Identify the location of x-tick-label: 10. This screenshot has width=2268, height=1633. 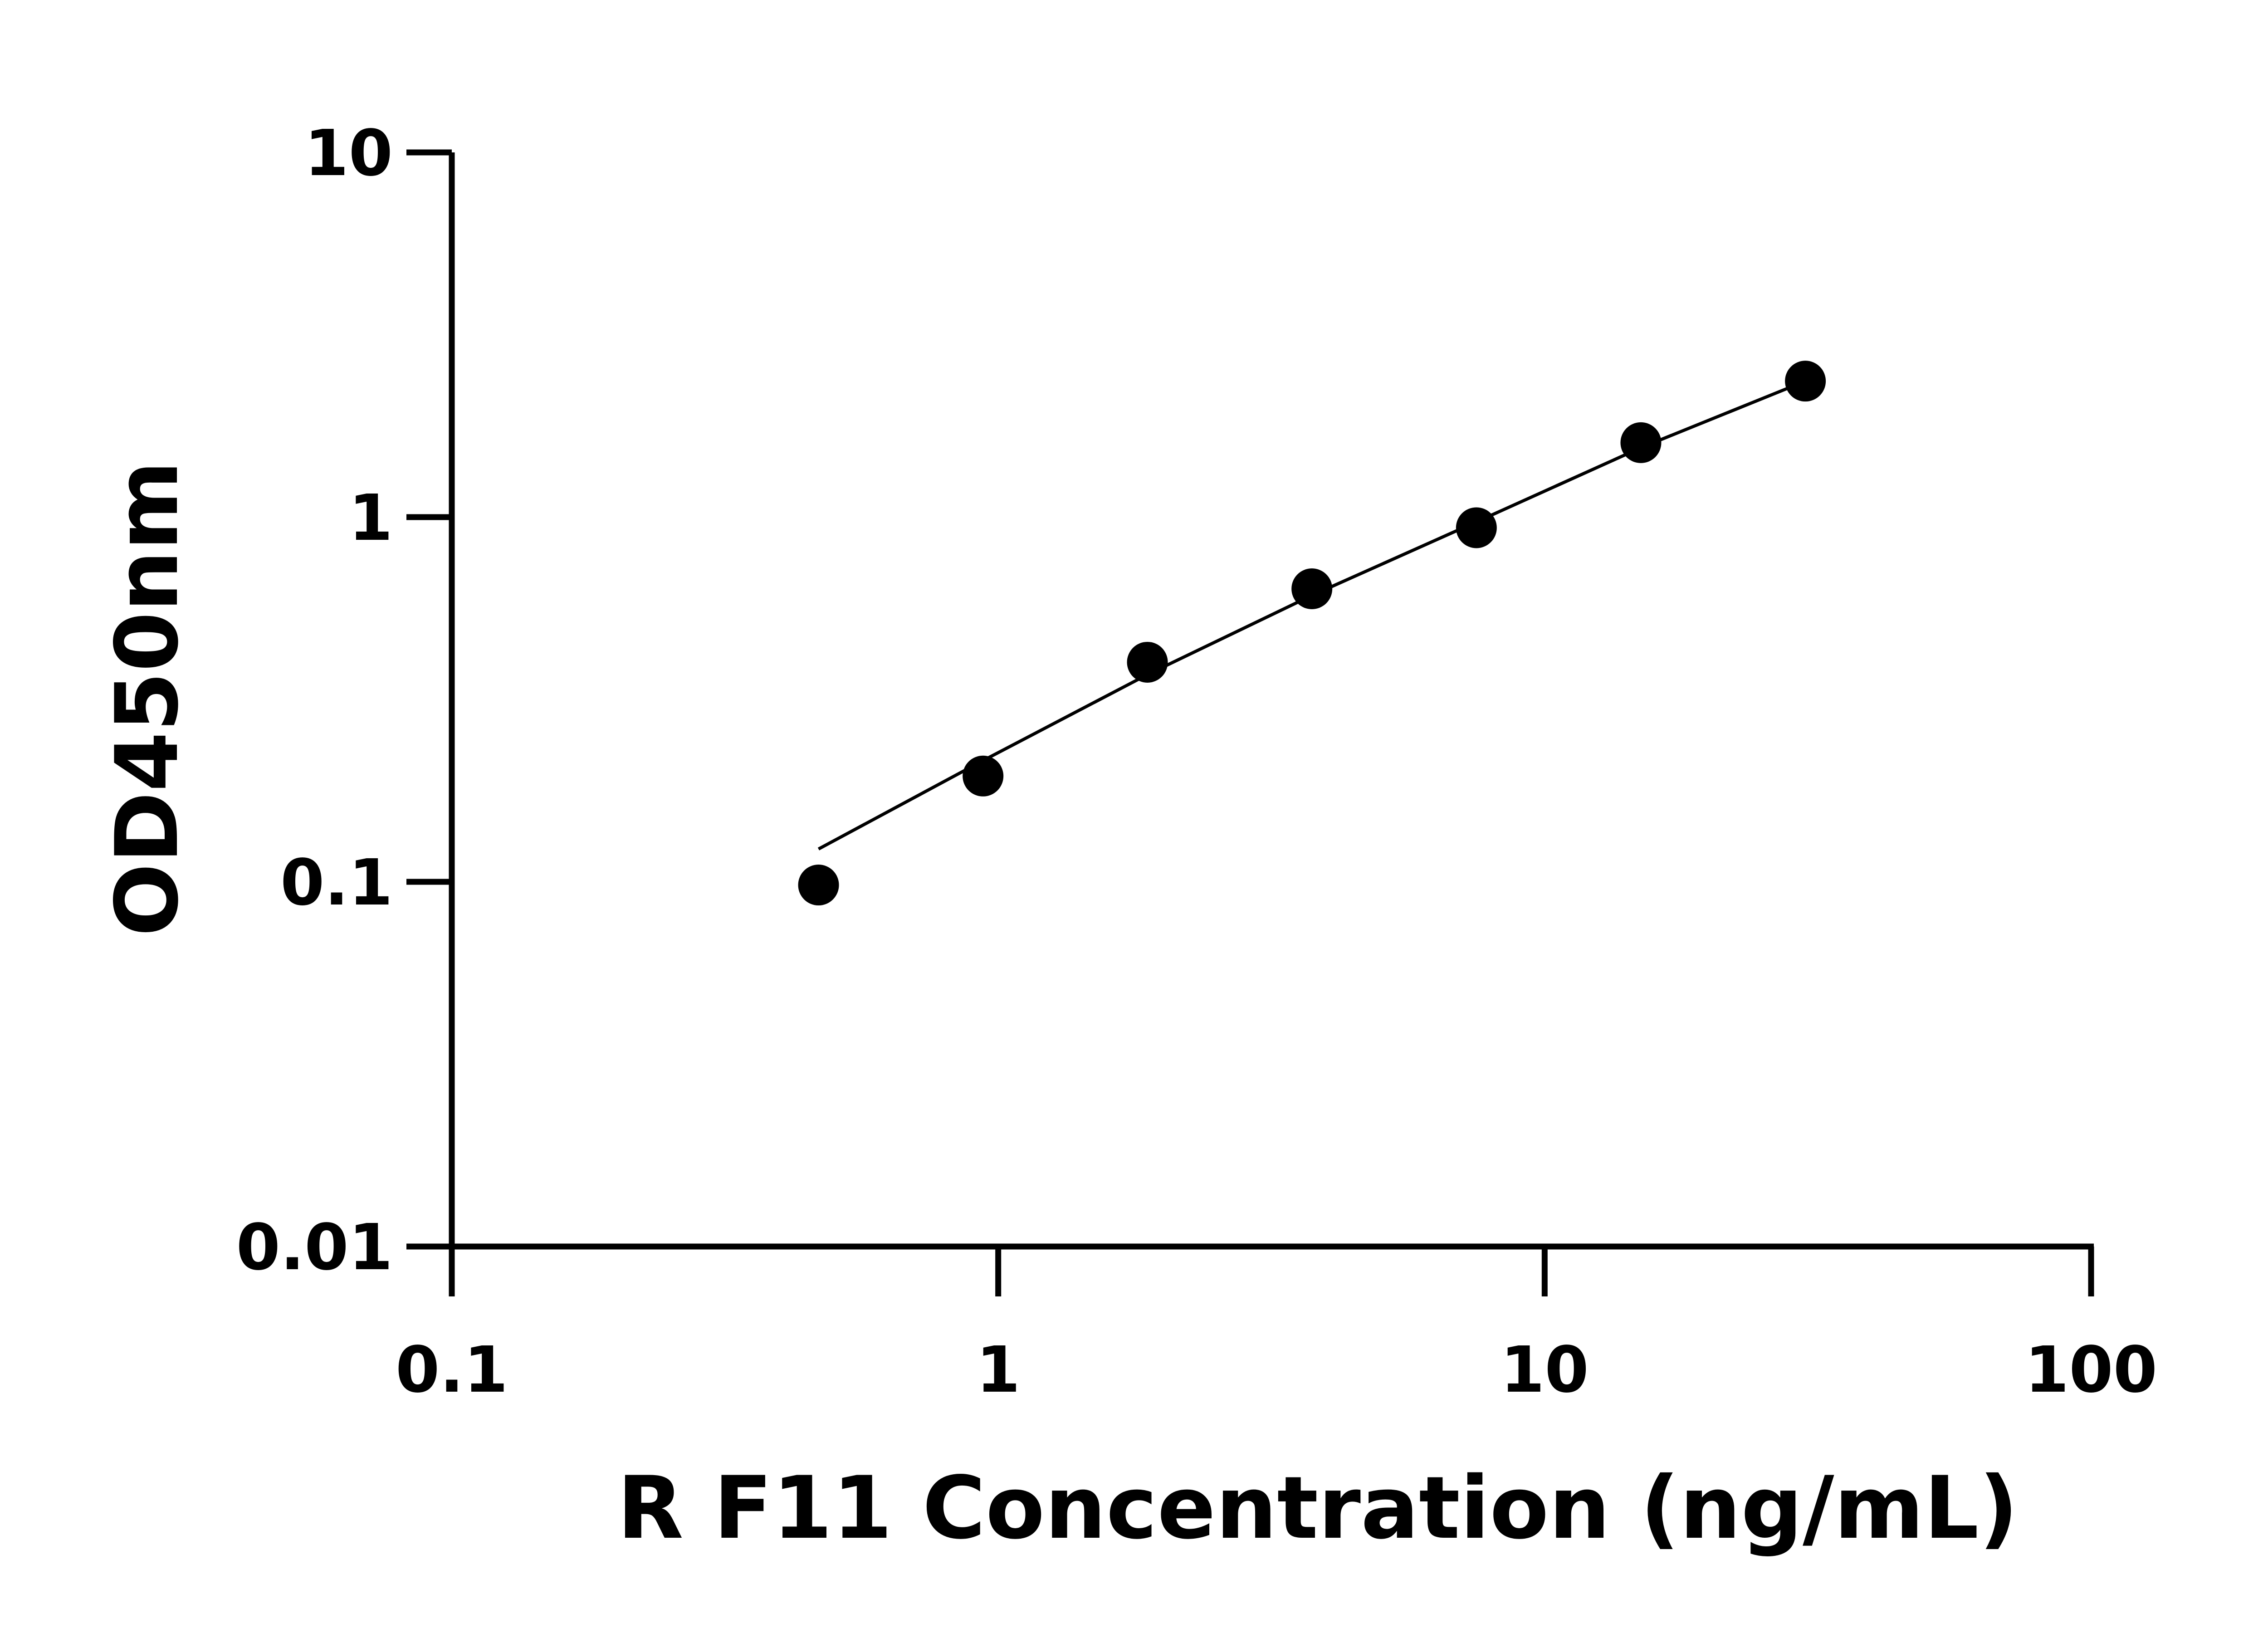
(1545, 1370).